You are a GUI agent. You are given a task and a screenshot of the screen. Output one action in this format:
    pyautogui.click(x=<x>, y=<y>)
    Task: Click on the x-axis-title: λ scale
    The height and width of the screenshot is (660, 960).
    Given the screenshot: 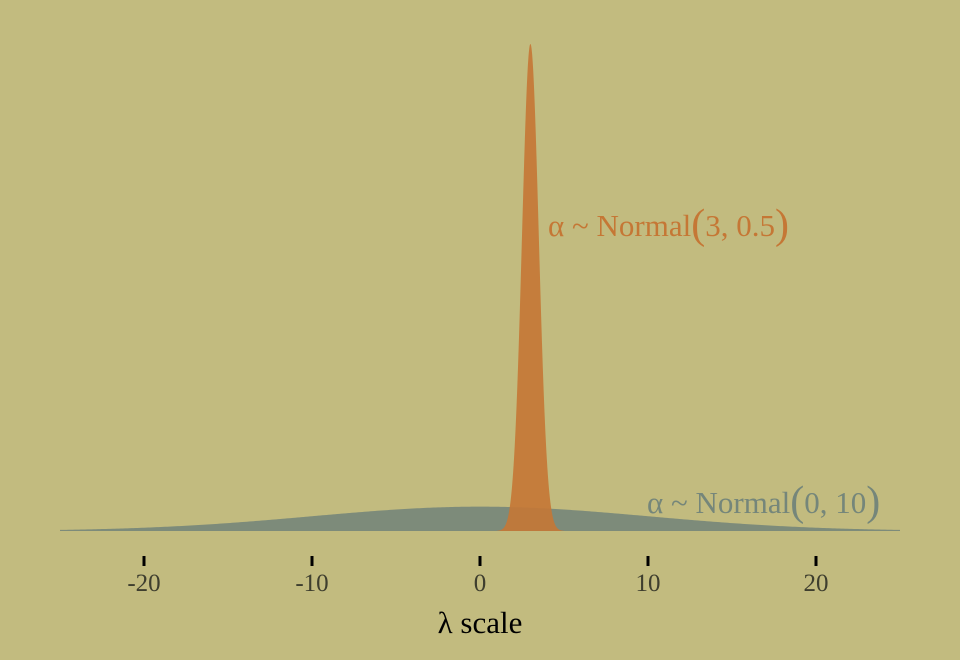 What is the action you would take?
    pyautogui.click(x=480, y=622)
    